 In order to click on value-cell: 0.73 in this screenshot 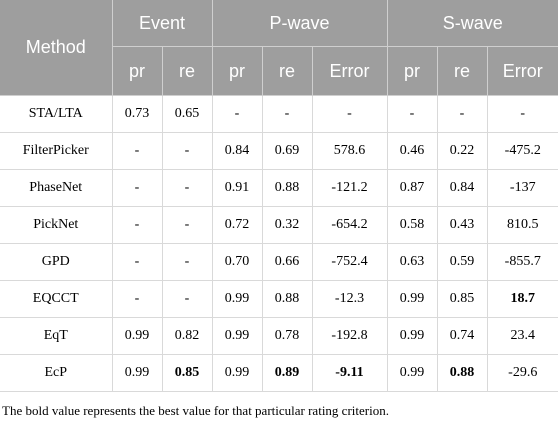, I will do `click(137, 114)`.